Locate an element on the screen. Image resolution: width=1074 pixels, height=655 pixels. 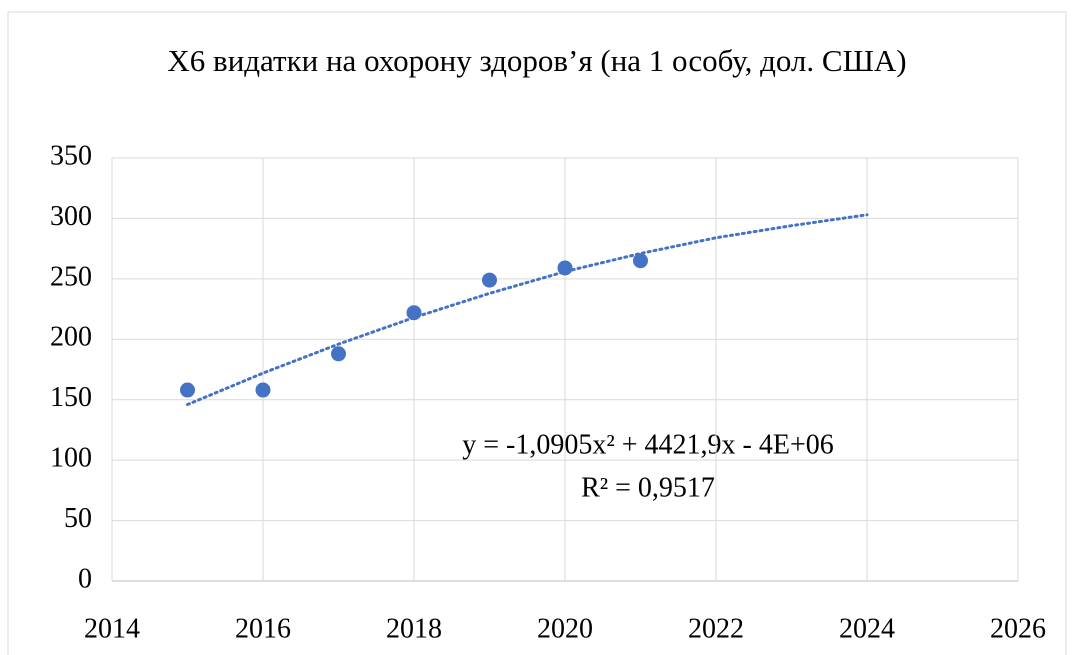
x-tick-label: 2026 is located at coordinates (1018, 628).